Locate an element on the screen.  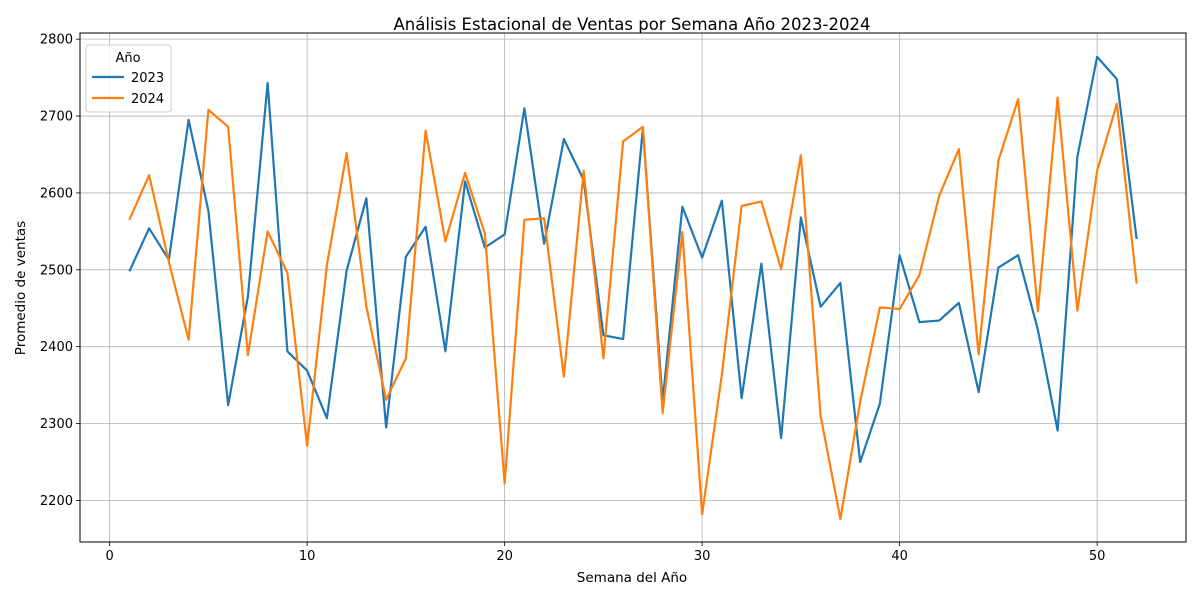
legend-box is located at coordinates (128, 78).